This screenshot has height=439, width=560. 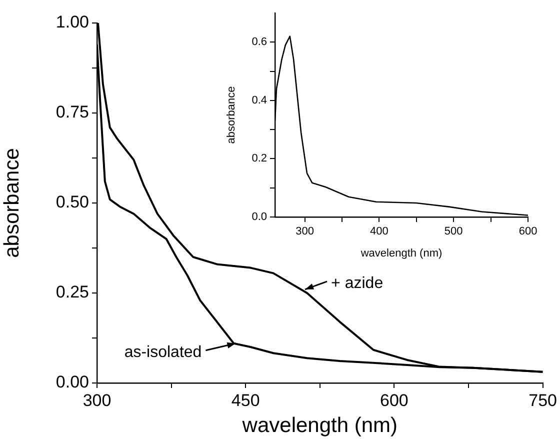 I want to click on x-tick-label: 500, so click(x=453, y=232).